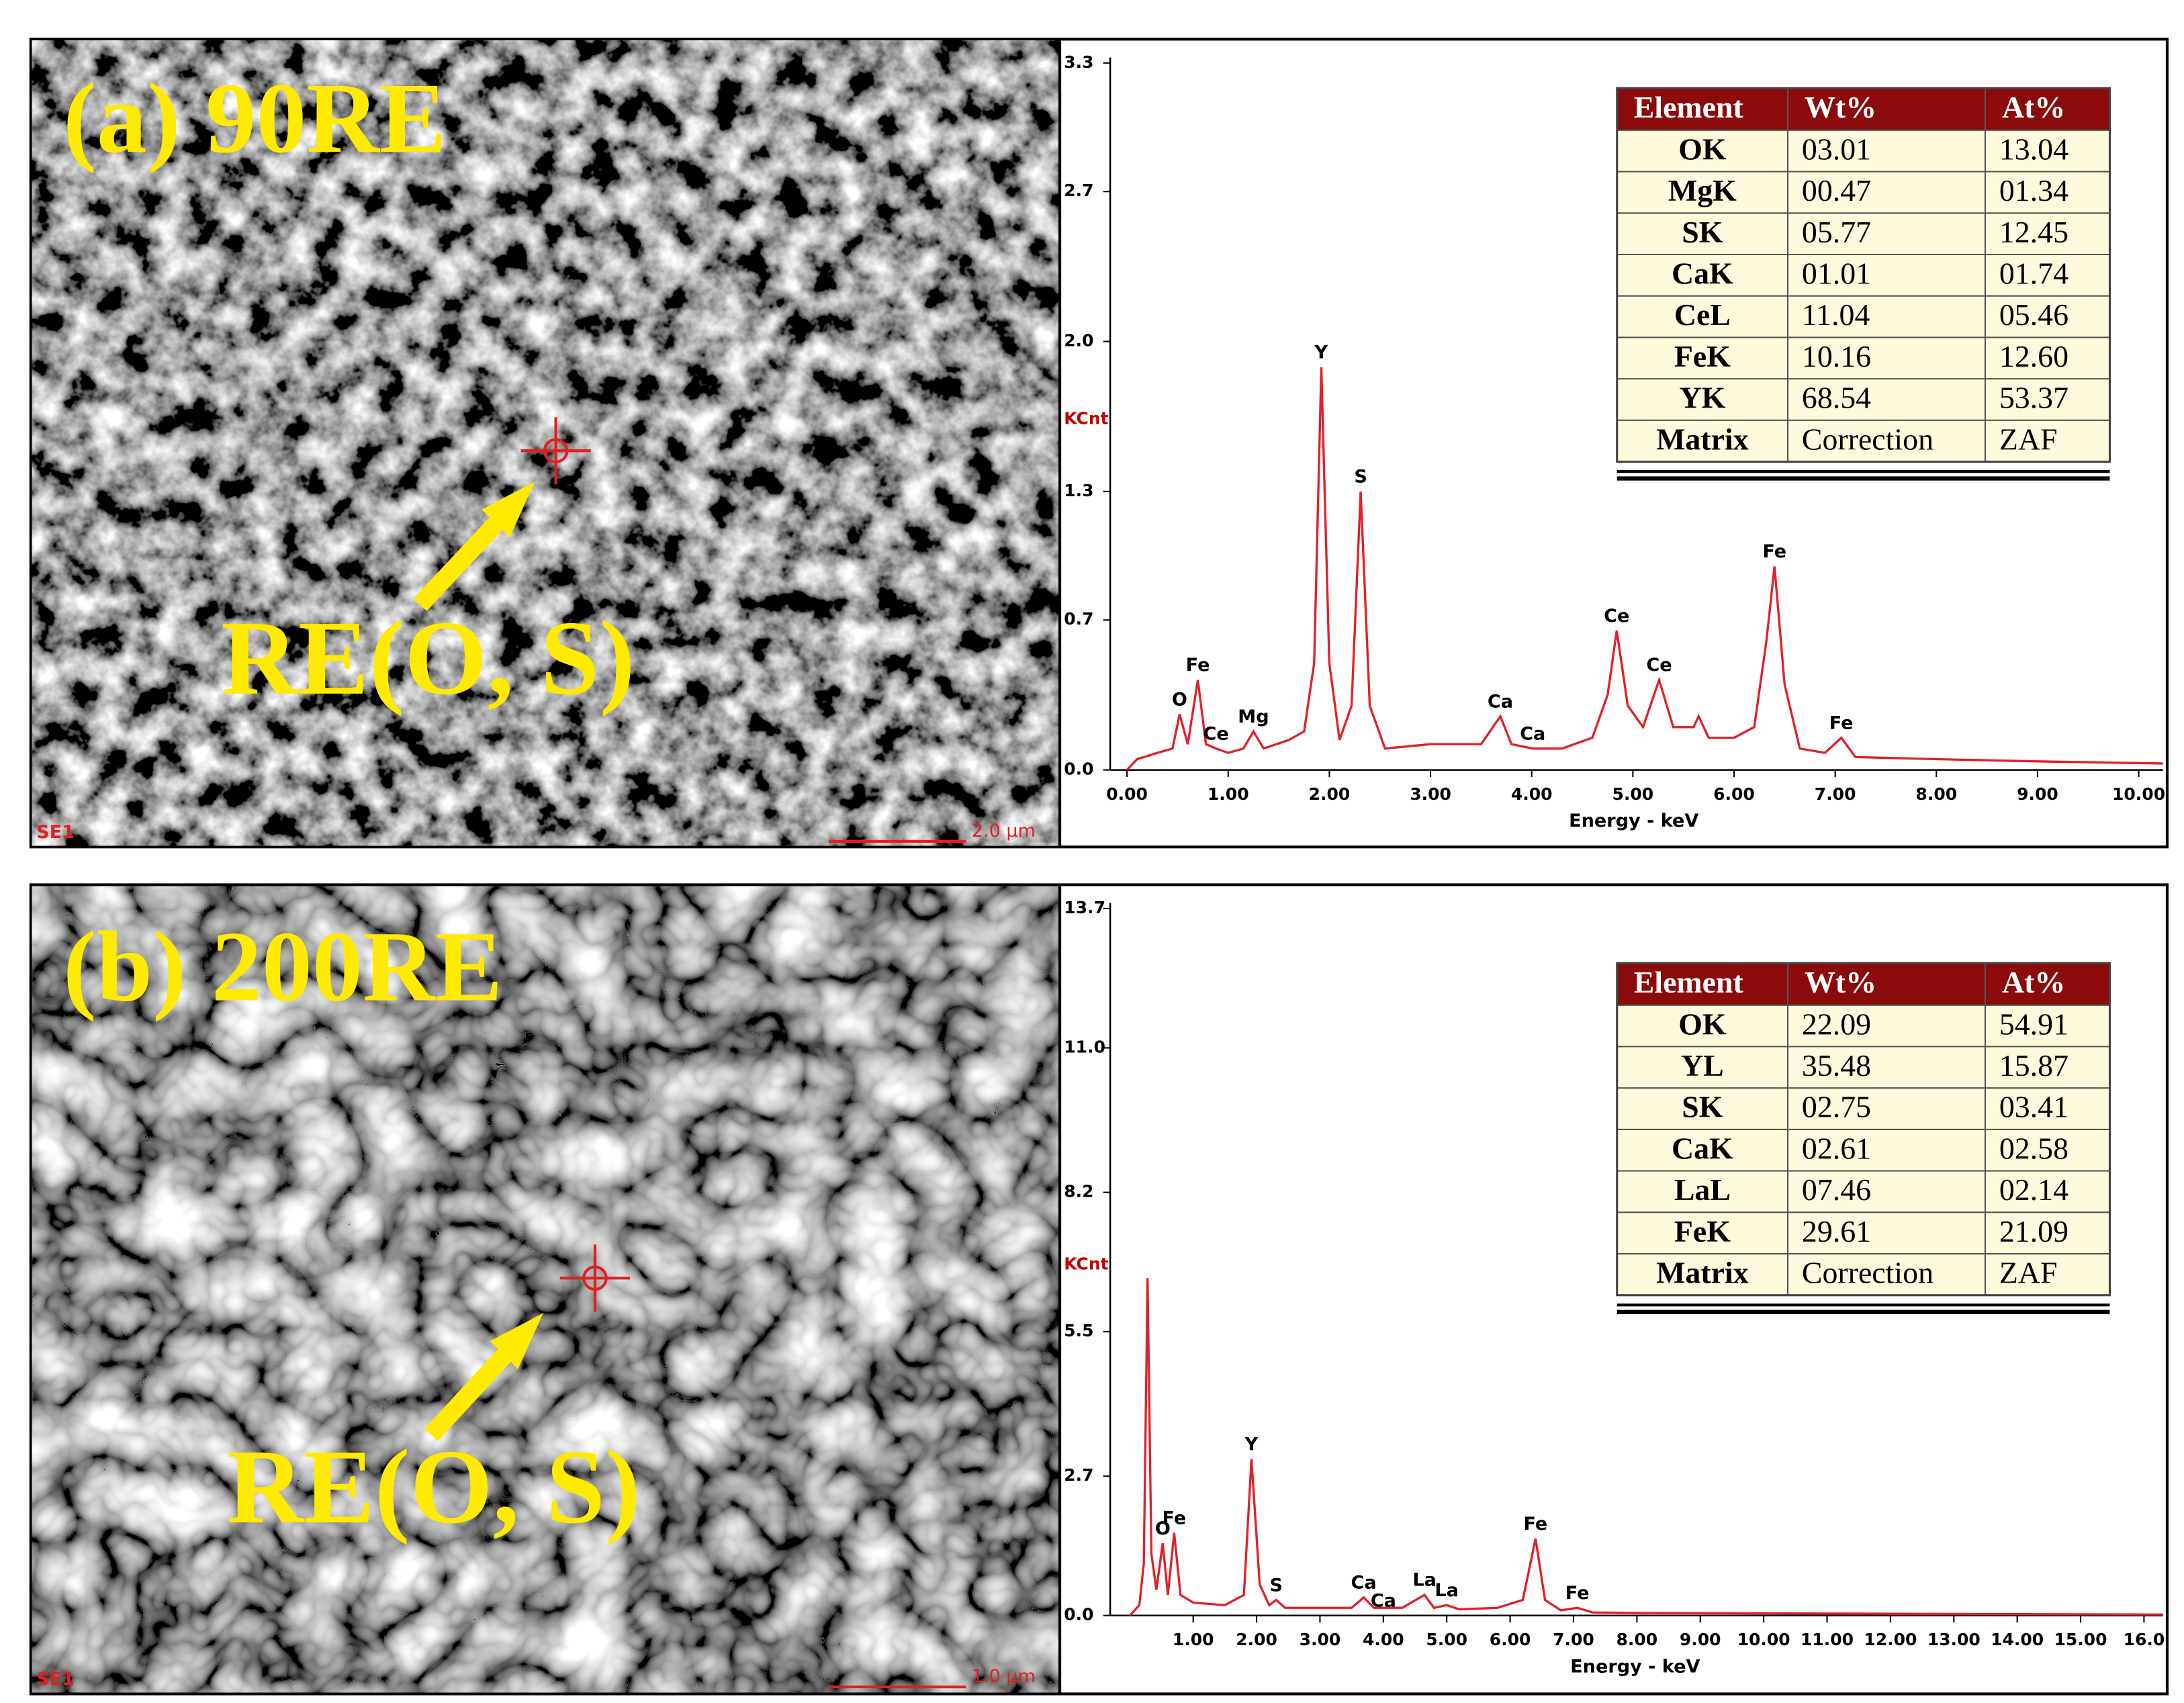  What do you see at coordinates (1127, 794) in the screenshot?
I see `x-tick-label: 0.00` at bounding box center [1127, 794].